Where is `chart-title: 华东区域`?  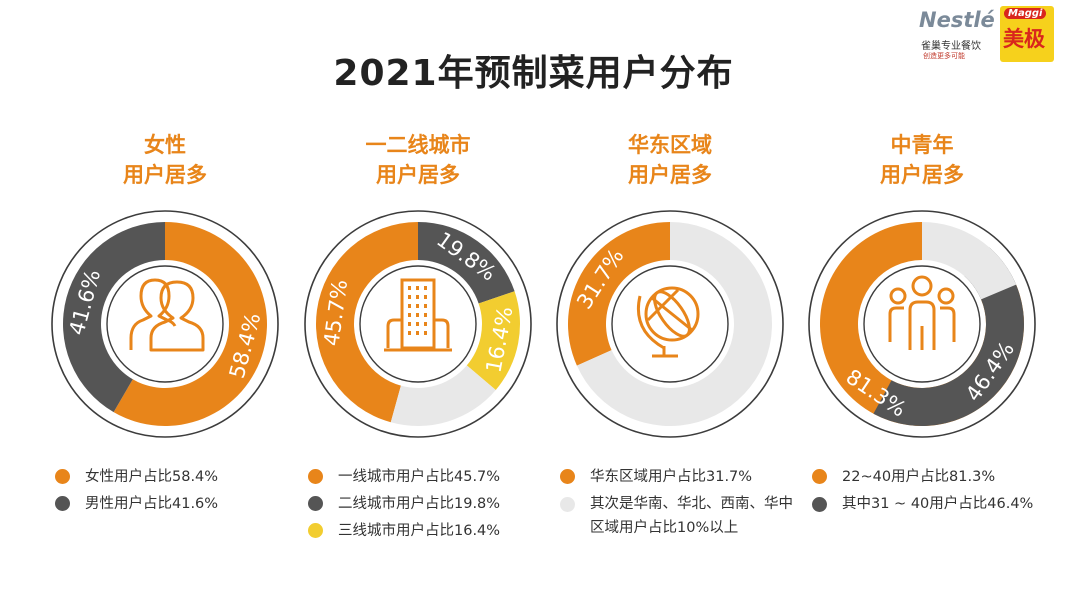
chart-title: 华东区域 is located at coordinates (670, 145).